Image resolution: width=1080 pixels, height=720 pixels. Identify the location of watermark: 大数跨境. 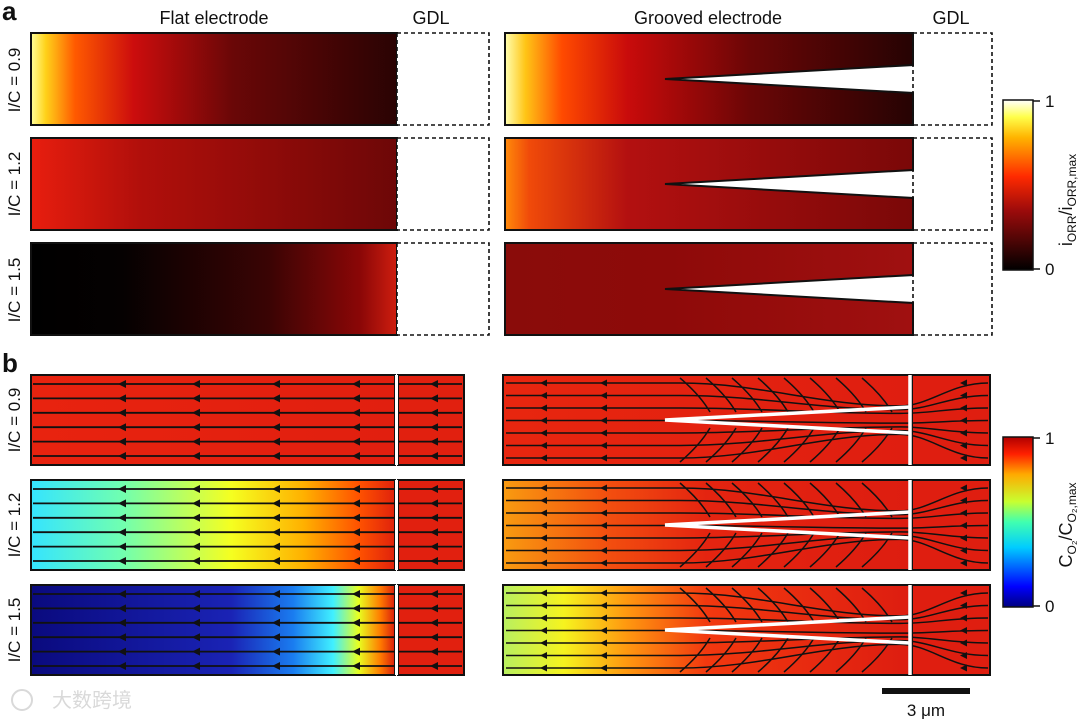
(71, 700).